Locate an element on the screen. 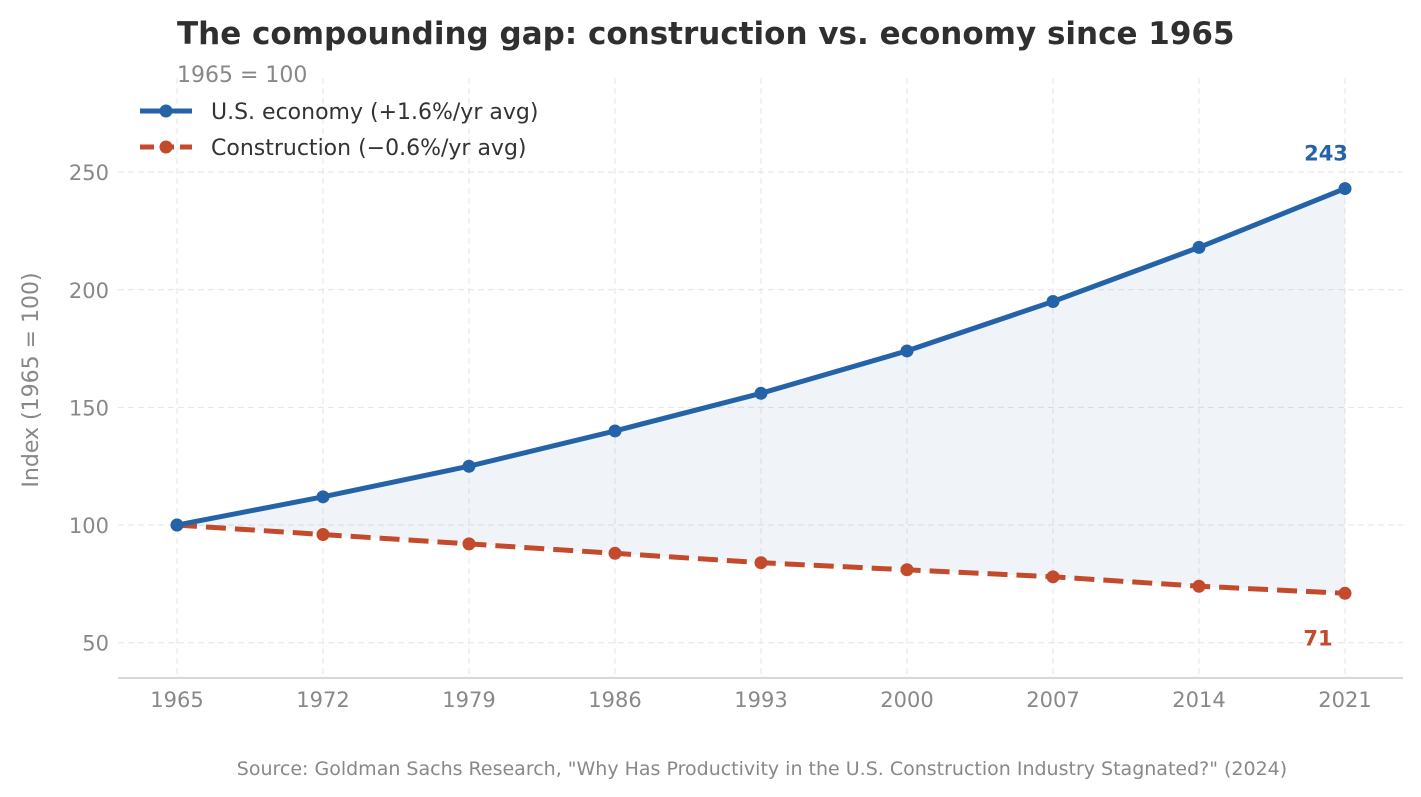  x-tick-1986: 1986 is located at coordinates (614, 700).